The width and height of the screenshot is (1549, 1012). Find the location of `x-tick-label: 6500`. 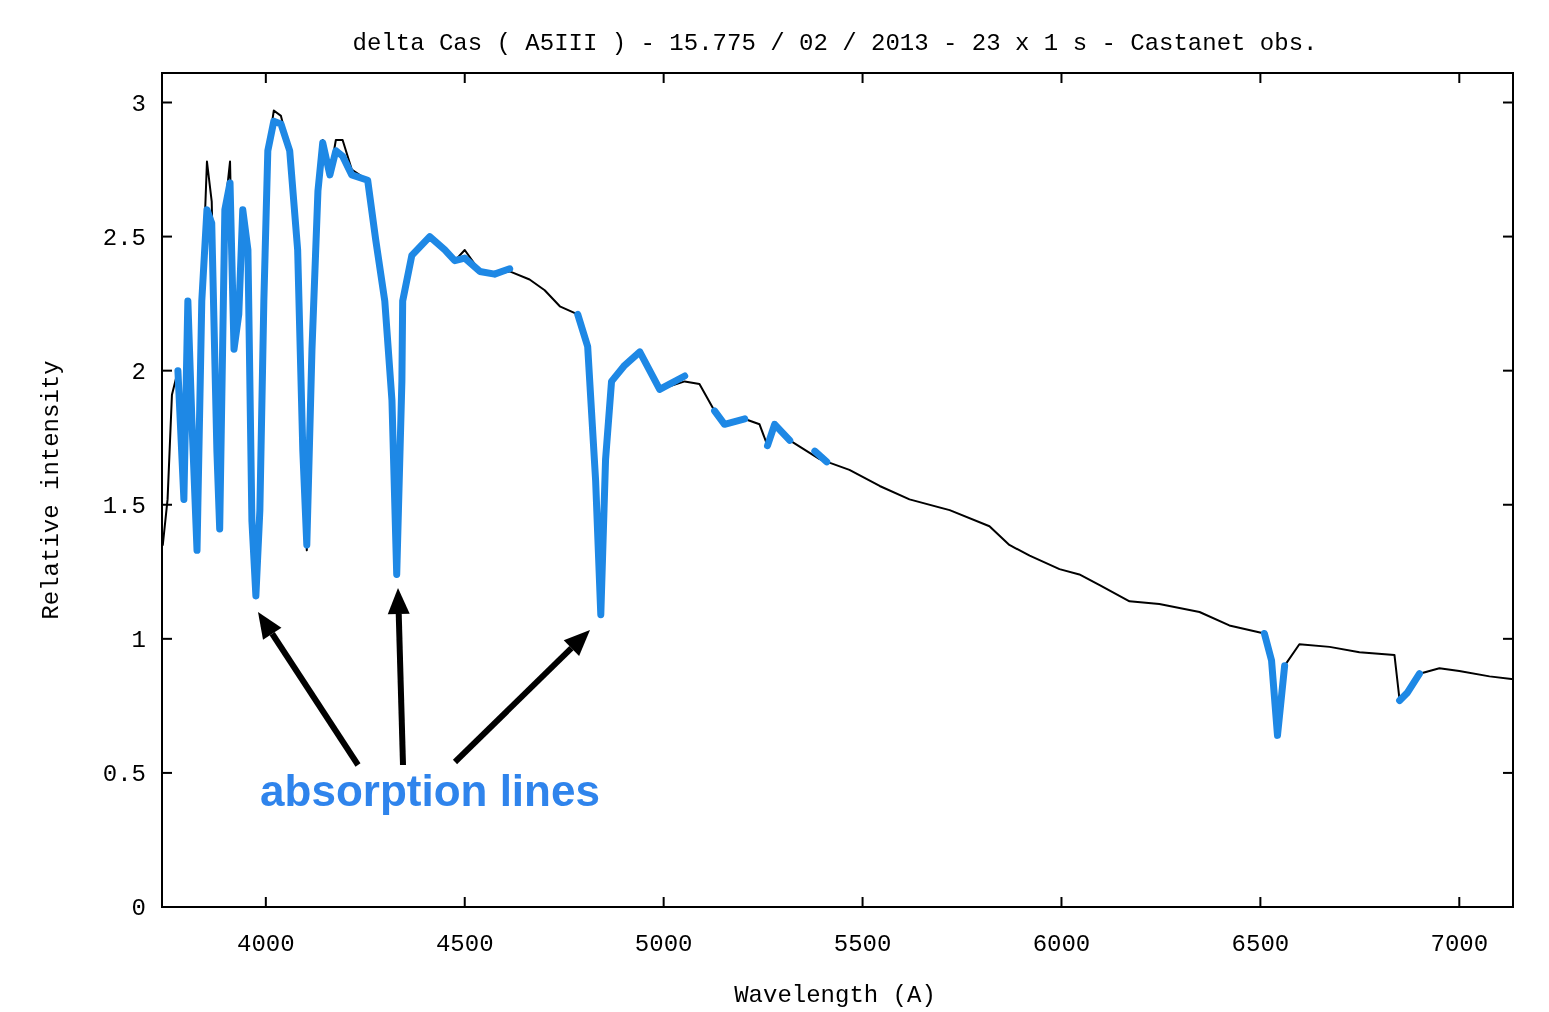

x-tick-label: 6500 is located at coordinates (1260, 944).